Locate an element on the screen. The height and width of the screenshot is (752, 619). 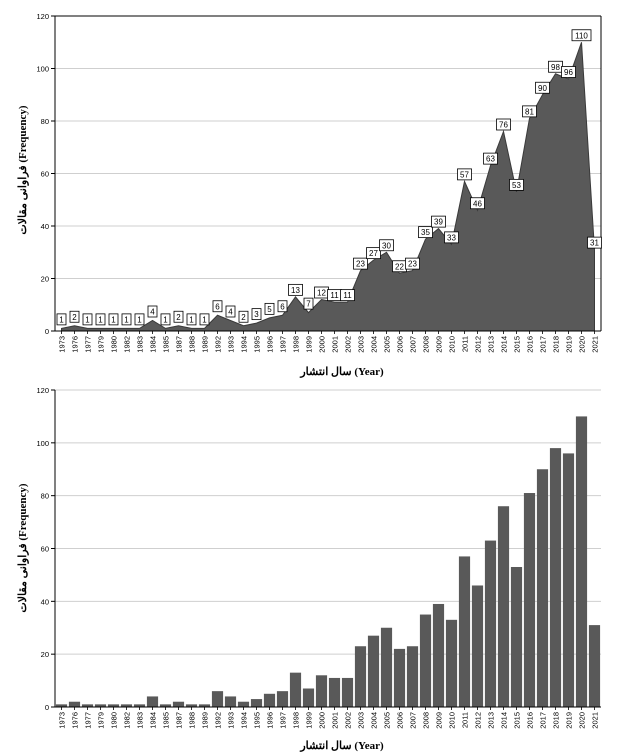
svg-text: 76 is located at coordinates (503, 125).